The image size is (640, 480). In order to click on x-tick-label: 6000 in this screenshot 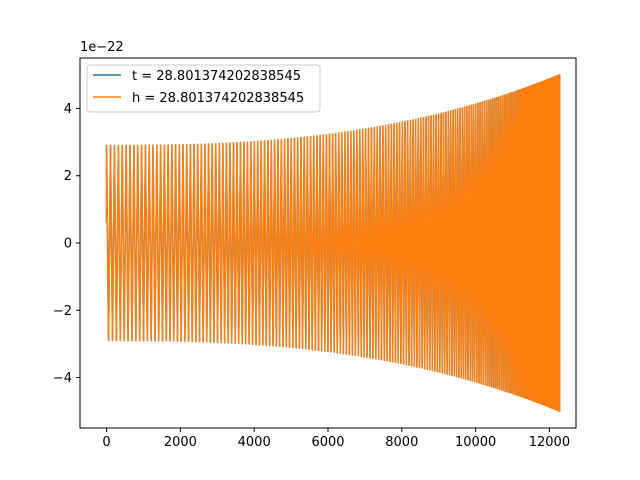, I will do `click(327, 442)`.